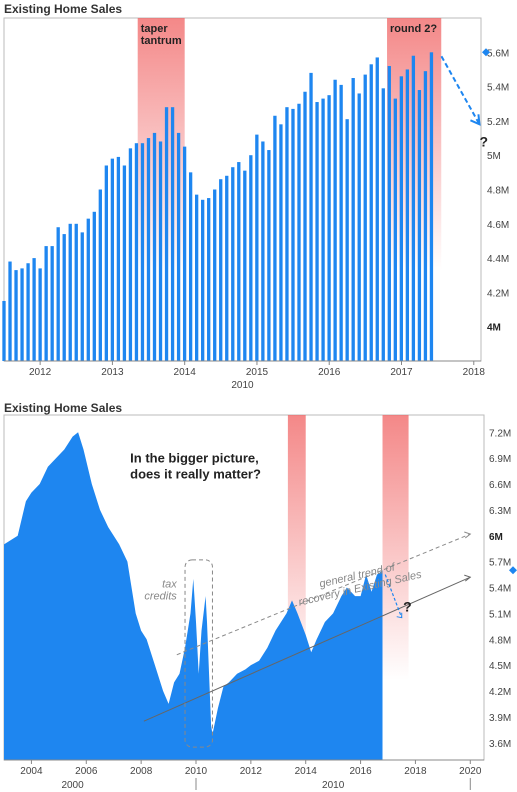 This screenshot has height=792, width=517. I want to click on x-tick-label: 2004, so click(31, 771).